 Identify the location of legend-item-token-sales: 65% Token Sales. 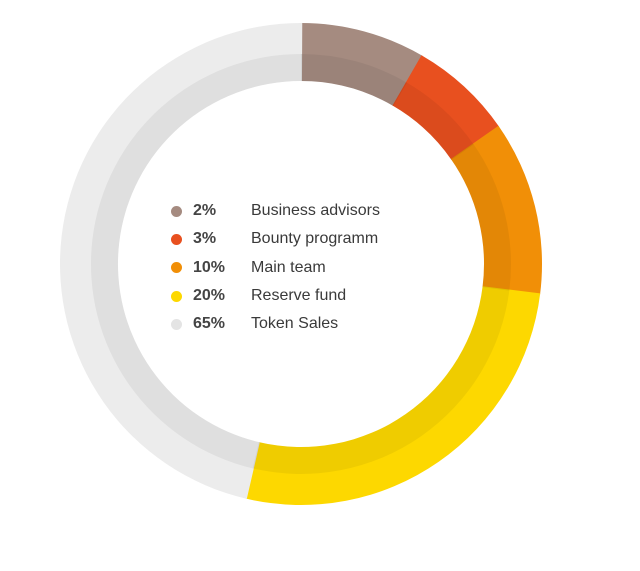
(301, 324).